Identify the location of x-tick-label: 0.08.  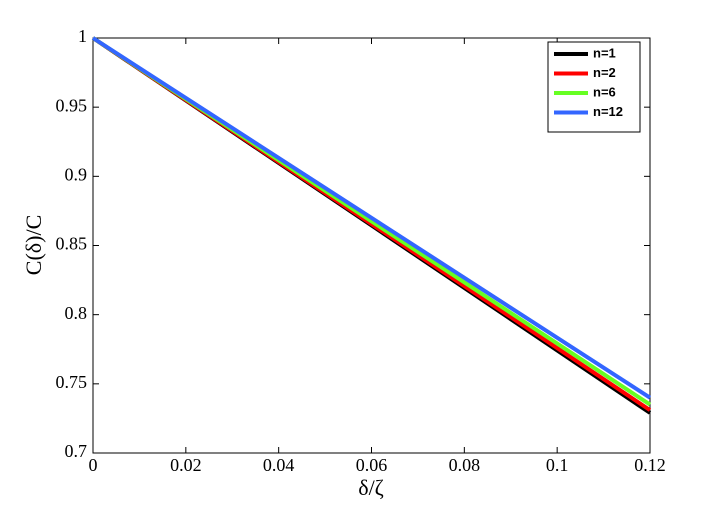
(465, 465).